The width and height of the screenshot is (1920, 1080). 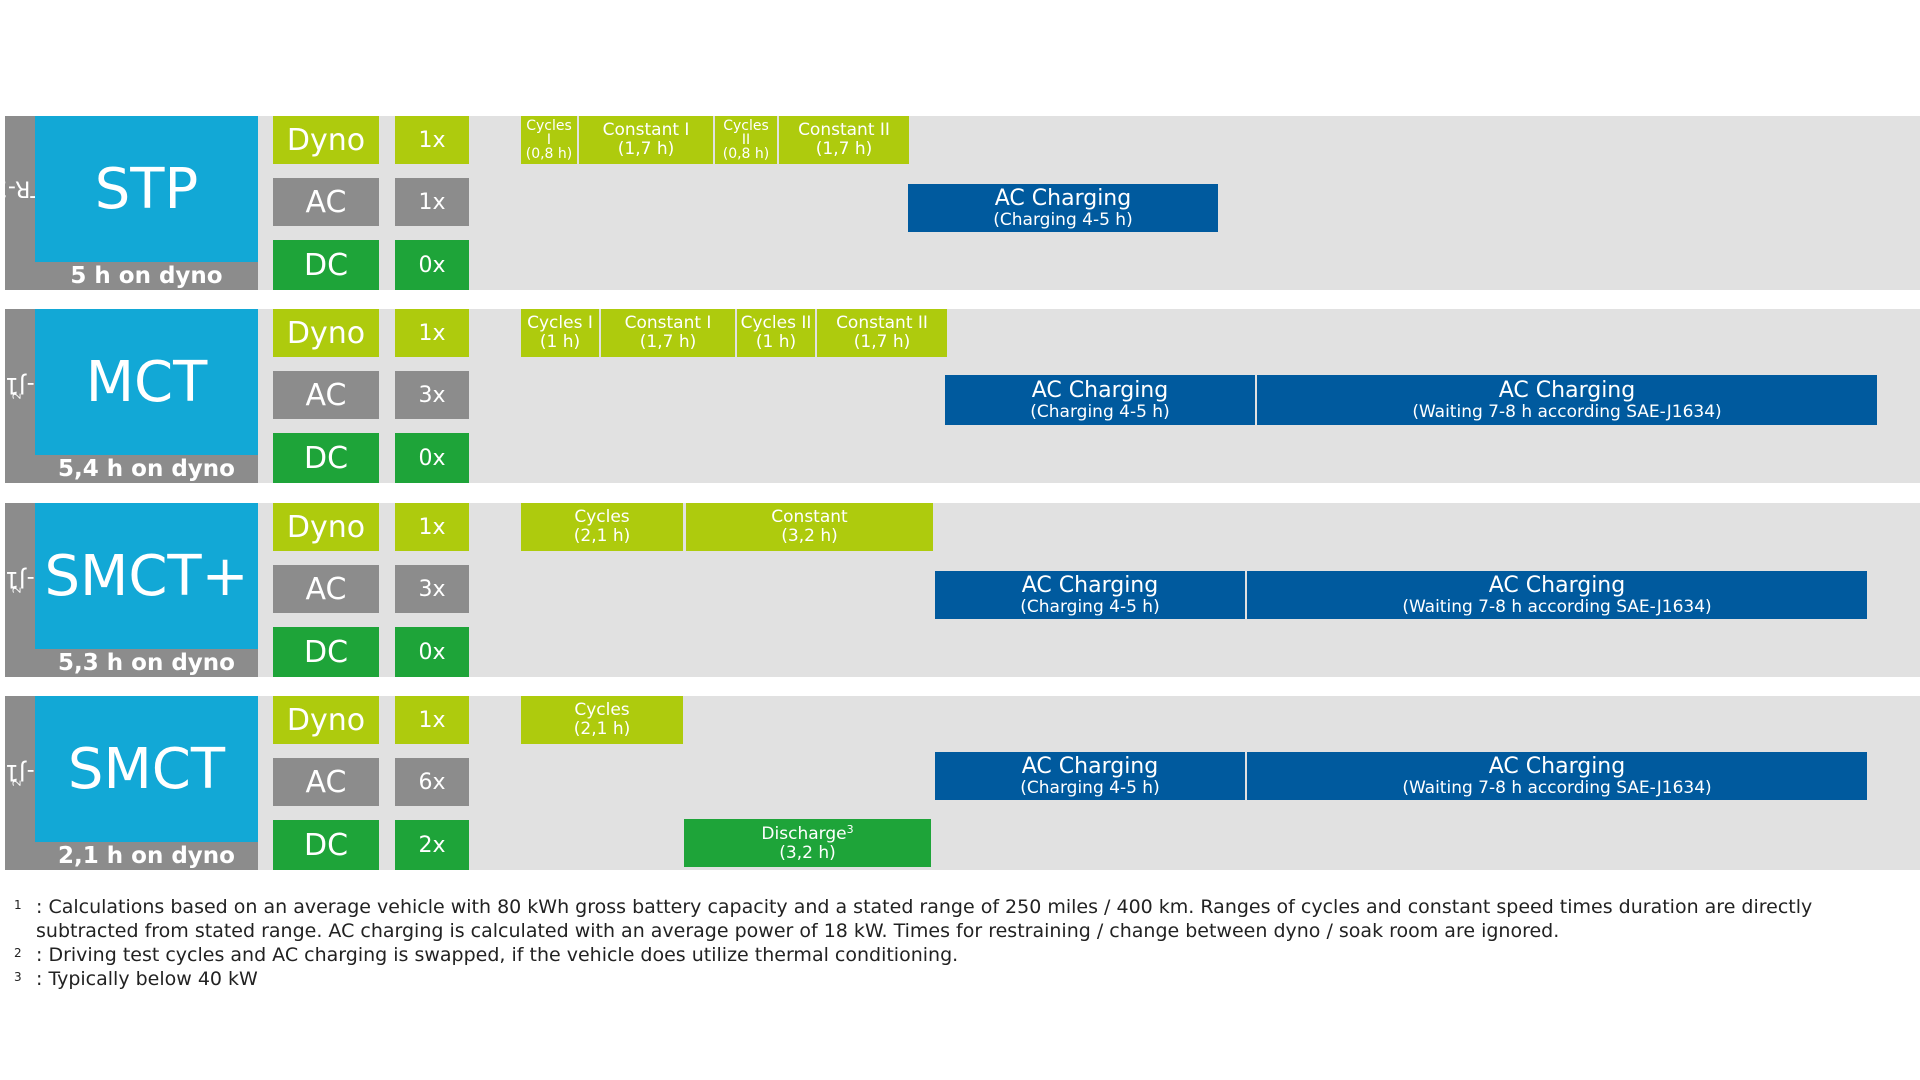 I want to click on dyno-segment-constant: Constant (3,2 h), so click(x=809, y=527).